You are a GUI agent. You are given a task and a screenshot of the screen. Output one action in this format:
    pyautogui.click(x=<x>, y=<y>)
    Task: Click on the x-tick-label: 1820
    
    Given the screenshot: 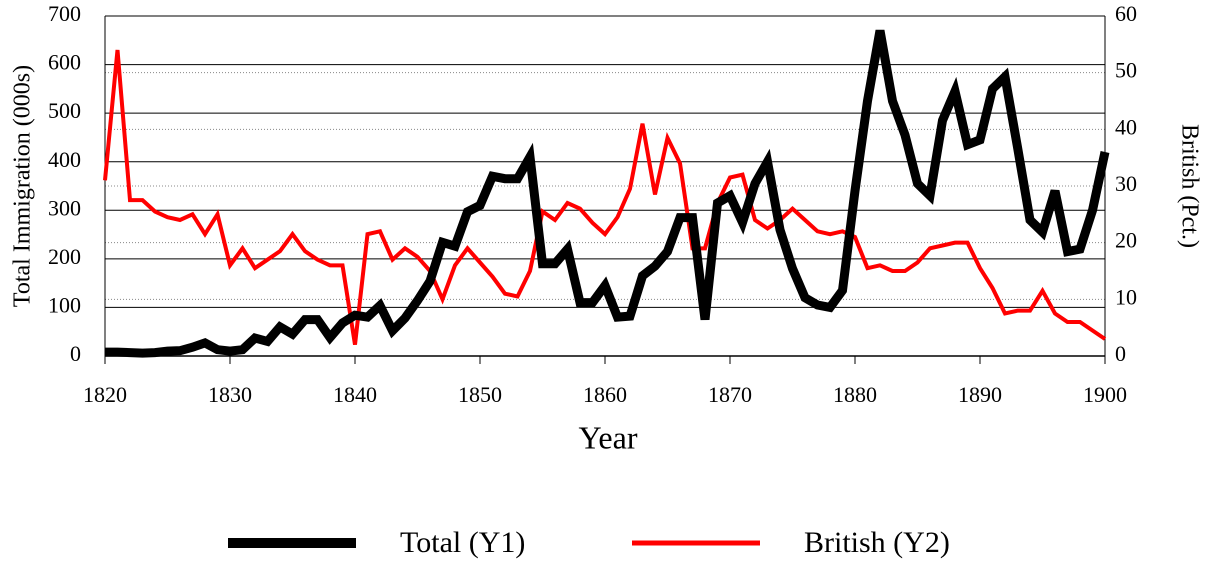 What is the action you would take?
    pyautogui.click(x=105, y=394)
    